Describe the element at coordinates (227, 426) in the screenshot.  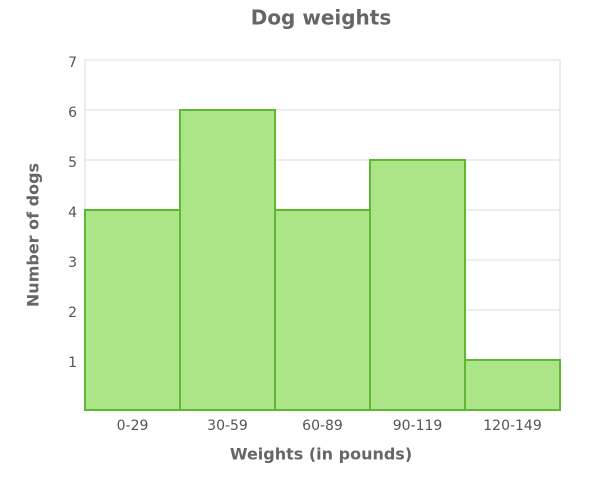
I see `x-tick-label: 30-59` at that location.